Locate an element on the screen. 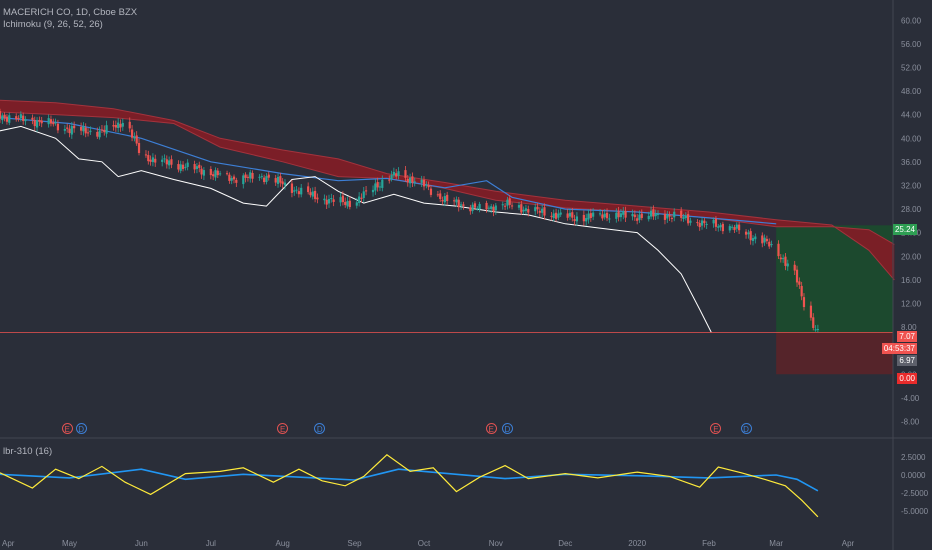  ichimoku-legend: Ichimoku (9, 26, 52, 26) is located at coordinates (53, 24).